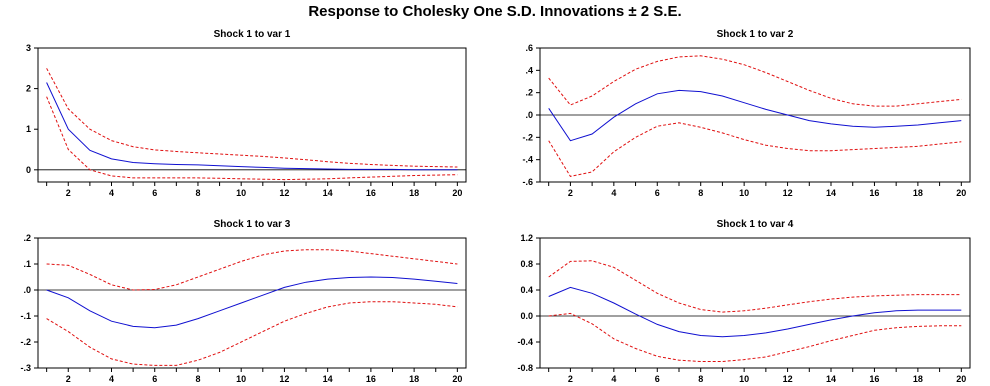 This screenshot has width=990, height=386. What do you see at coordinates (529, 48) in the screenshot?
I see `y-tick-label: .6` at bounding box center [529, 48].